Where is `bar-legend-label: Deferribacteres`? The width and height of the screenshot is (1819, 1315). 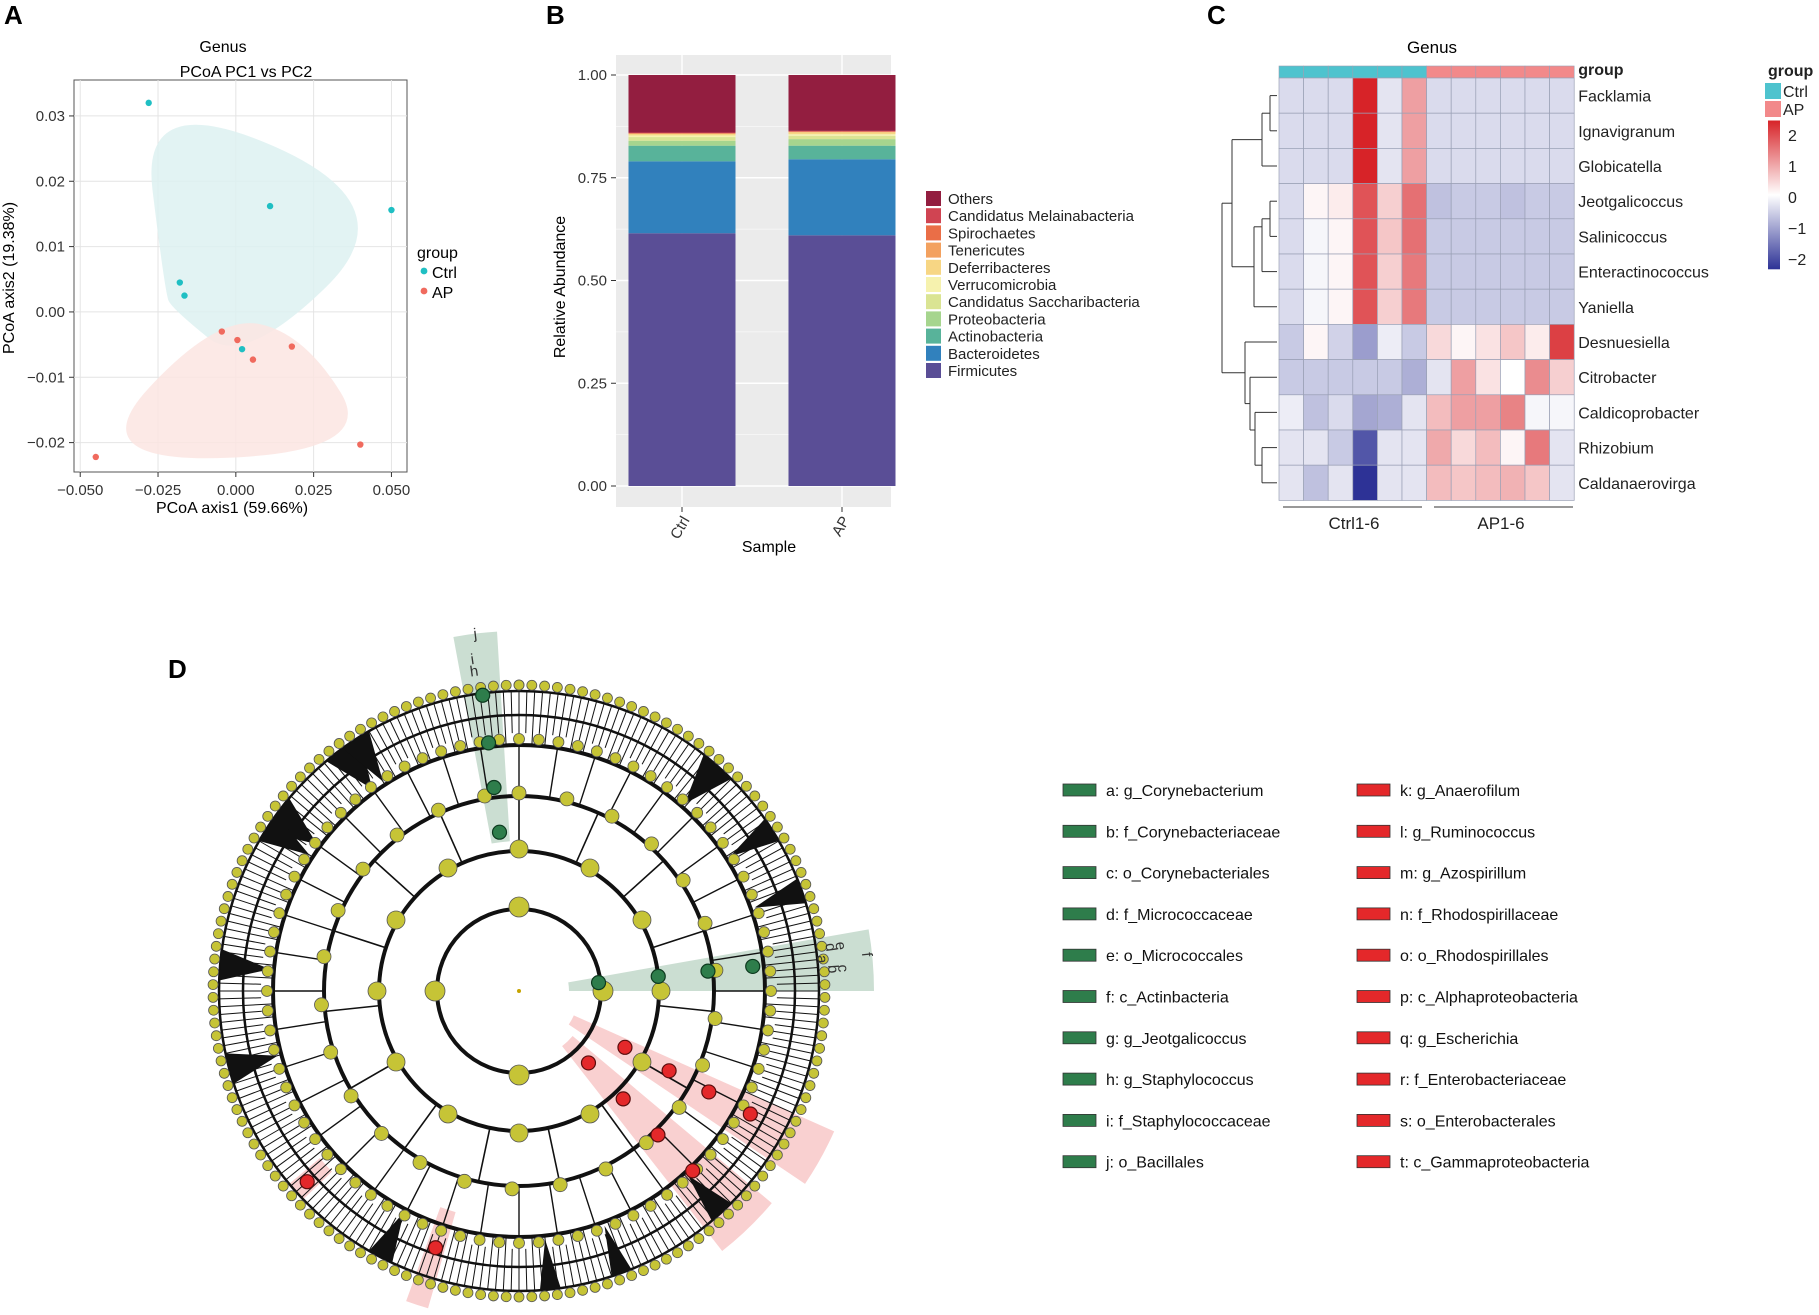
bar-legend-label: Deferribacteres is located at coordinates (999, 268).